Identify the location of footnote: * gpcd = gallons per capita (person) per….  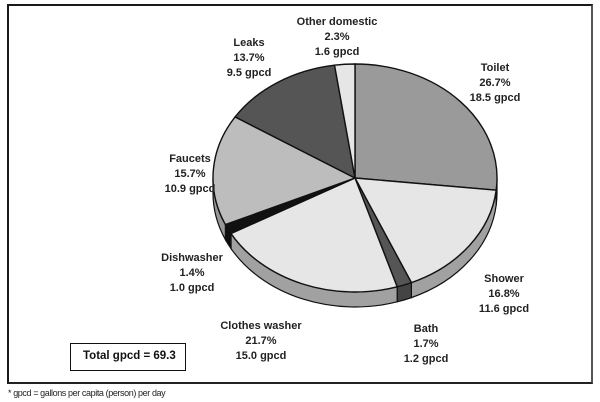
(87, 393).